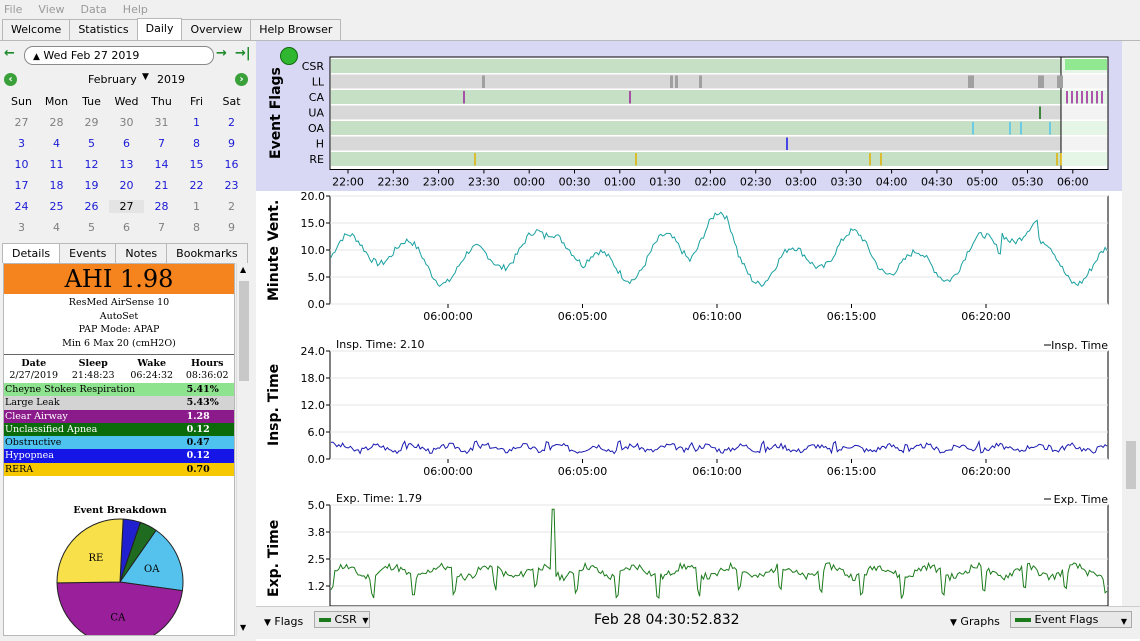 This screenshot has height=641, width=1140. Describe the element at coordinates (231, 164) in the screenshot. I see `calendar-day: 16` at that location.